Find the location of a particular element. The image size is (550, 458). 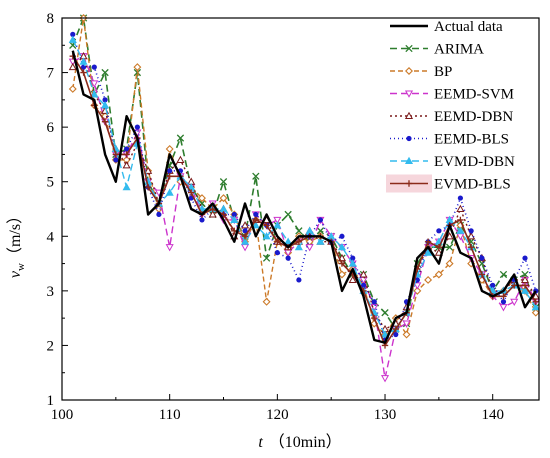

x-axis-symbol: t is located at coordinates (260, 442).